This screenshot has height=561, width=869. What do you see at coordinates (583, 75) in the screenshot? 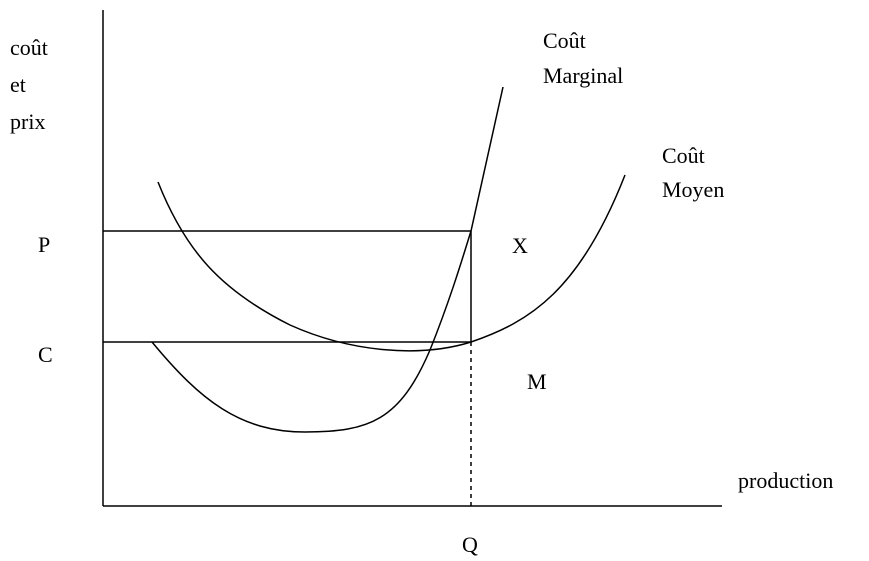
I see `curve-label: Marginal` at bounding box center [583, 75].